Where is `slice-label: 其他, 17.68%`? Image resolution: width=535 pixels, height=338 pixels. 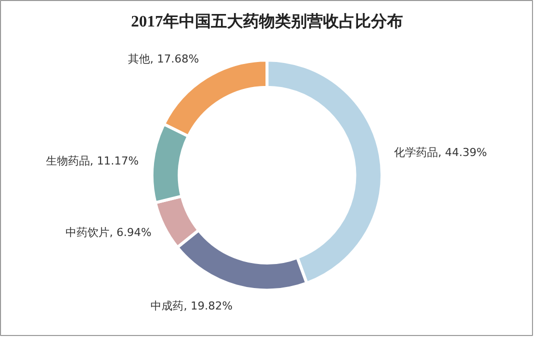 slice-label: 其他, 17.68% is located at coordinates (163, 59).